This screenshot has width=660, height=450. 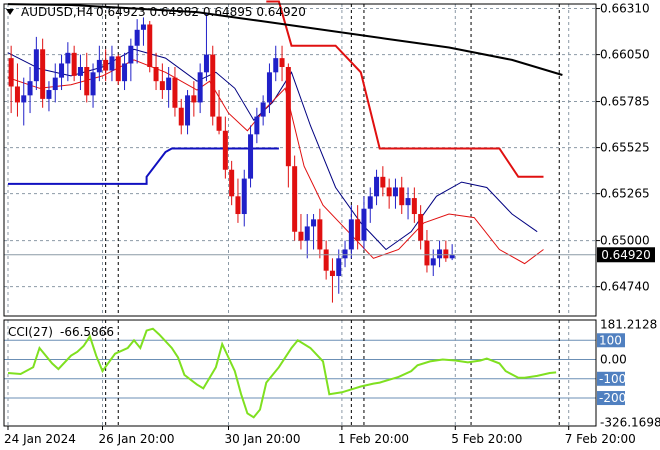 I want to click on current-price-value: 0.64920, so click(x=626, y=255).